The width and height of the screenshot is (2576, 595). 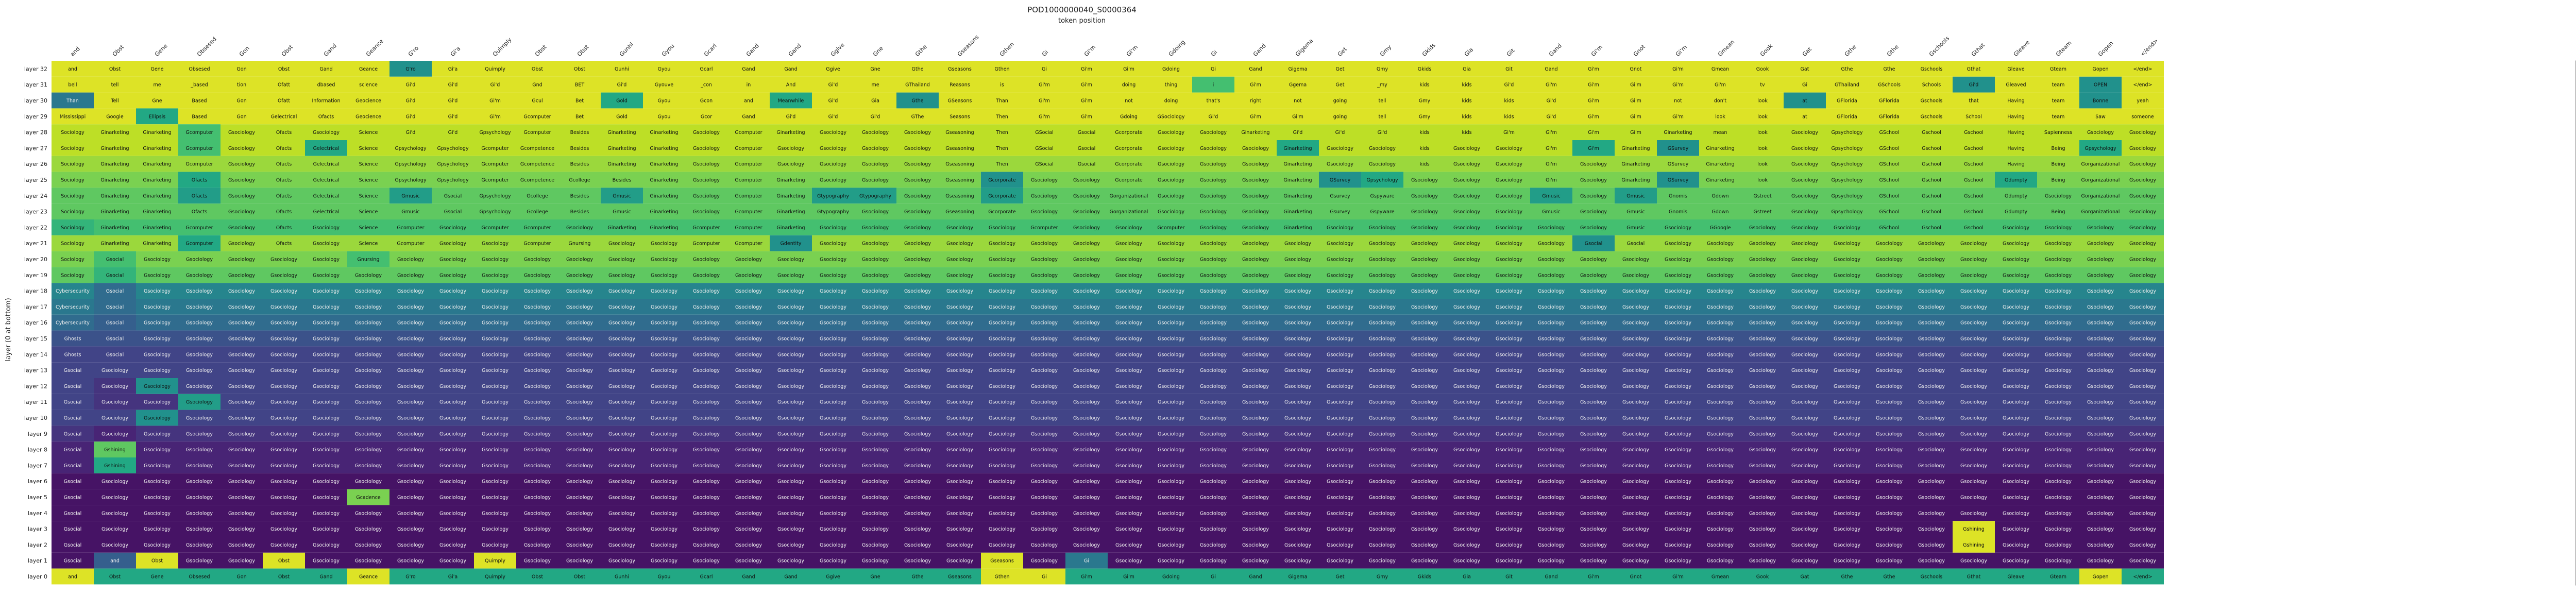 I want to click on cell-label: tion, so click(x=241, y=85).